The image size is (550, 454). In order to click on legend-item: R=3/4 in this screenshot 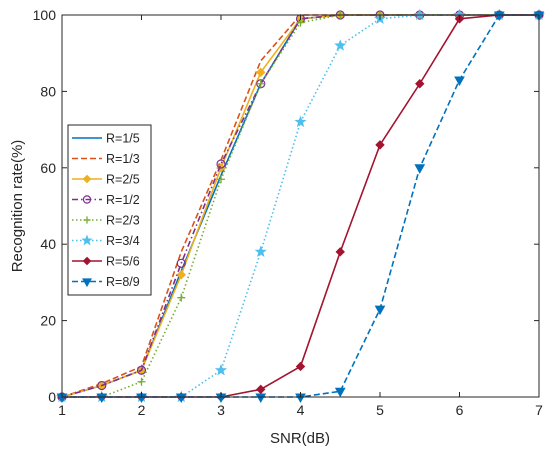, I will do `click(106, 241)`.